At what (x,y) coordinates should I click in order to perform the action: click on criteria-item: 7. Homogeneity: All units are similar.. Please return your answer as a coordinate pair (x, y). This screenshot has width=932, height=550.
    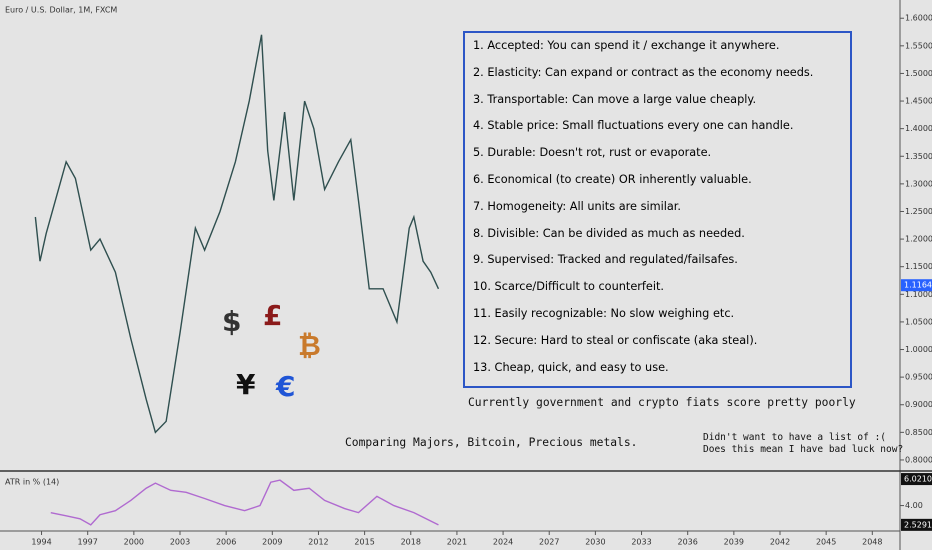
    Looking at the image, I should click on (577, 206).